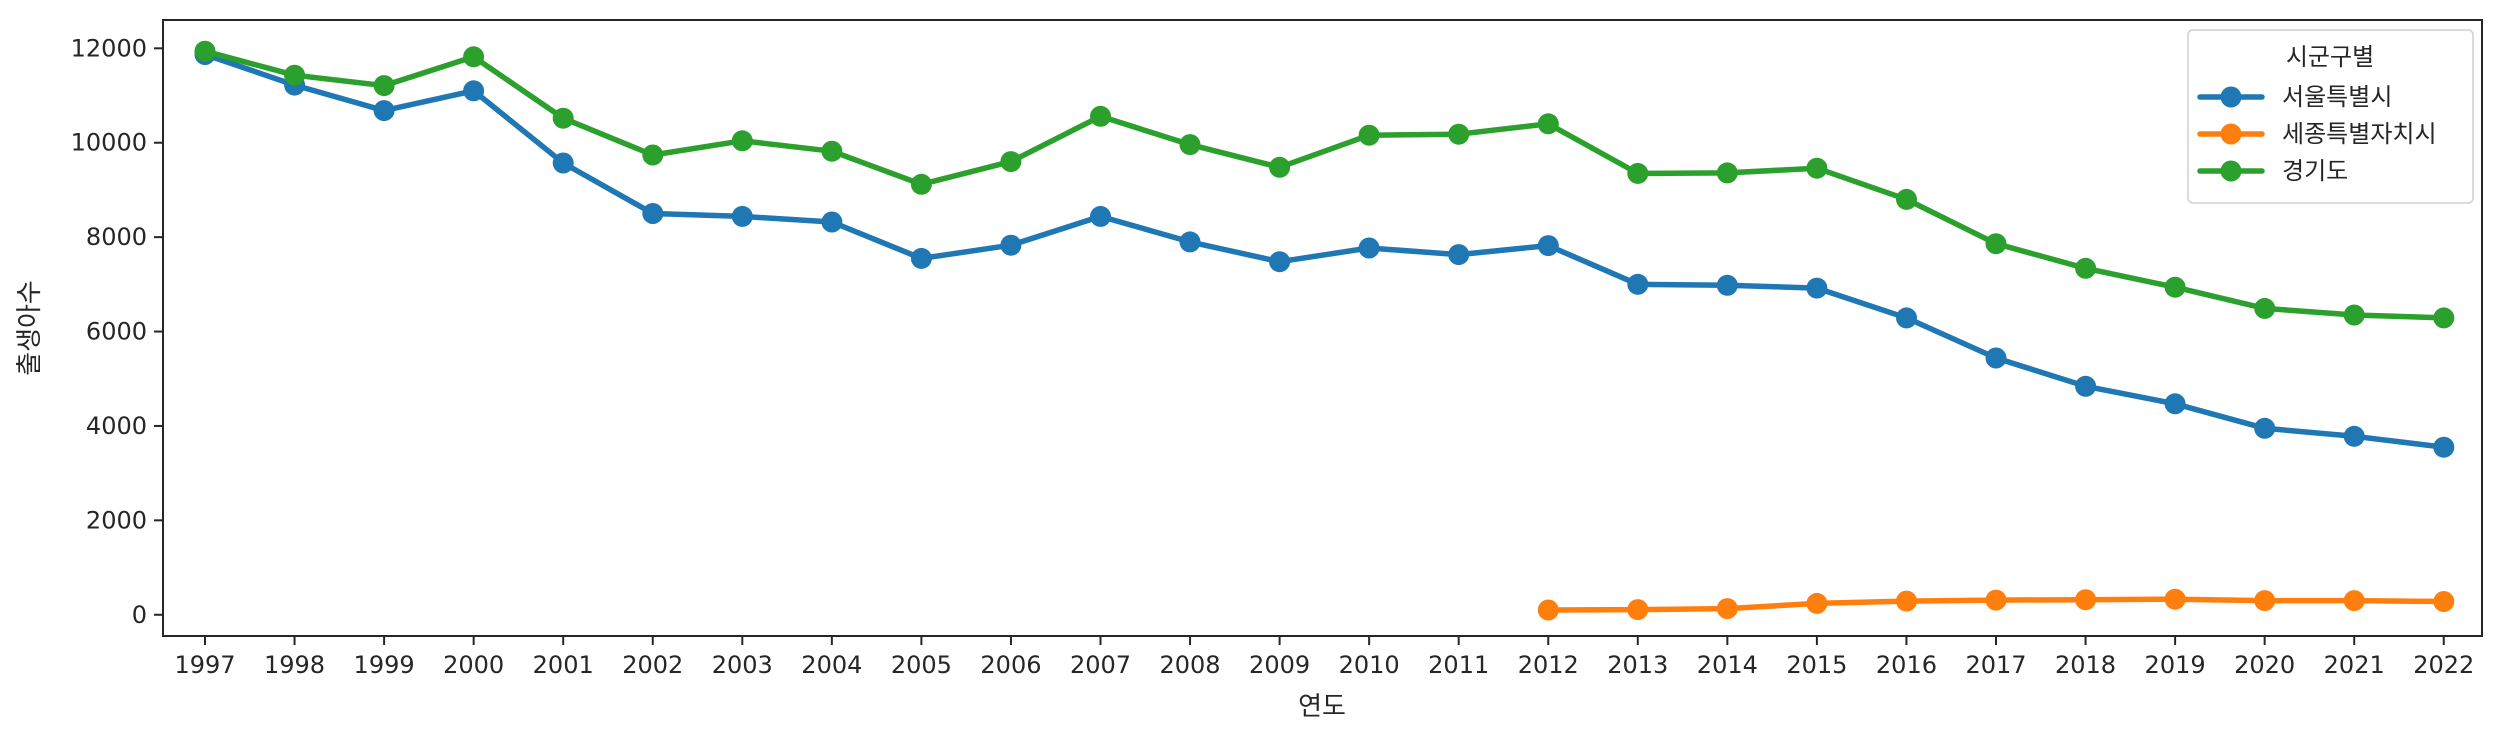  Describe the element at coordinates (2264, 665) in the screenshot. I see `x-tick-label: 2020` at that location.